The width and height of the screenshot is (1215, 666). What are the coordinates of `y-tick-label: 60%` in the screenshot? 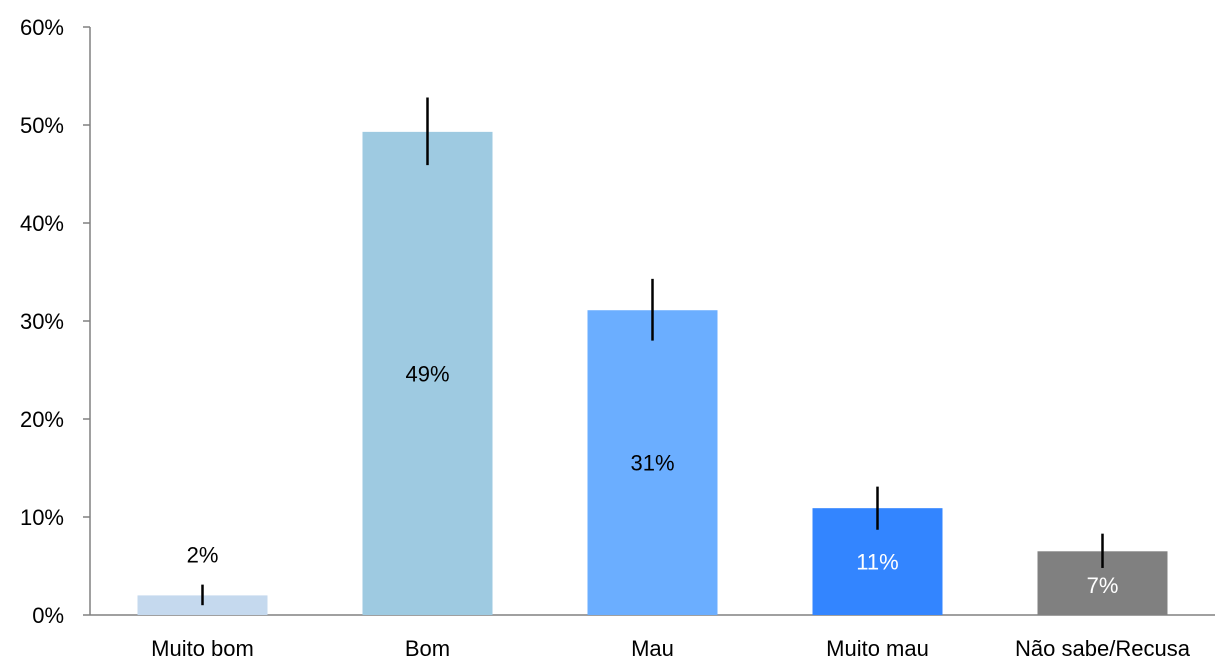 It's located at (42, 27).